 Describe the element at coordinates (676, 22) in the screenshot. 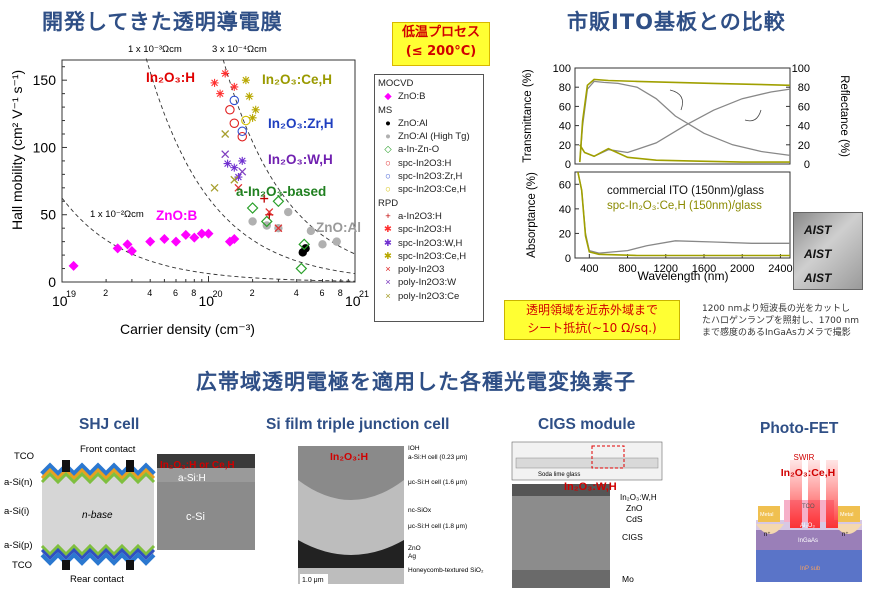

I see `right-title: 市販ITO基板との比較` at that location.